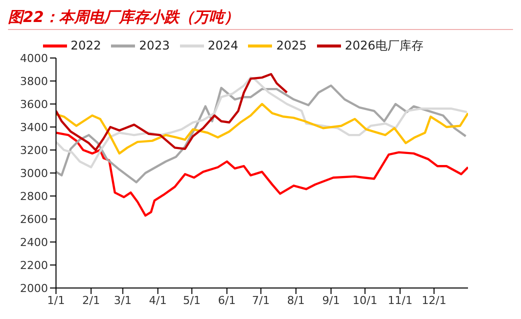 The height and width of the screenshot is (319, 521). Describe the element at coordinates (34, 150) in the screenshot. I see `y-tick-label: 3200` at that location.